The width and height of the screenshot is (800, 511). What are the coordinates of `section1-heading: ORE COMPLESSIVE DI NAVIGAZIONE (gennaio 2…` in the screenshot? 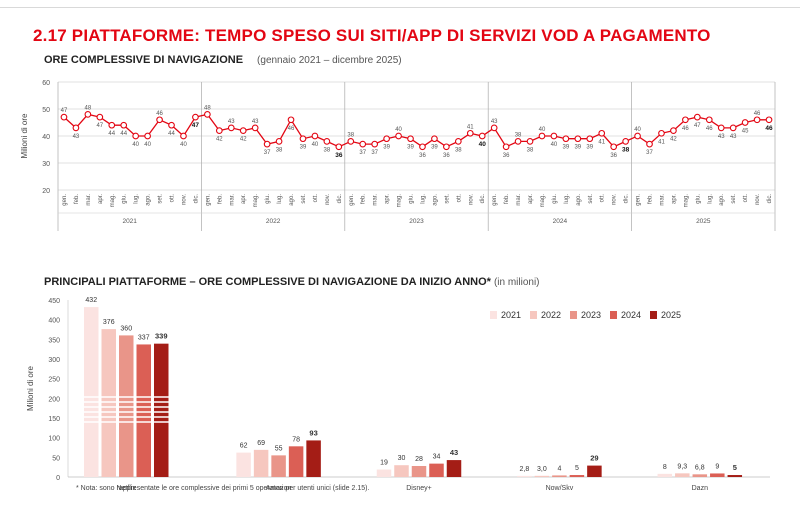 It's located at (223, 60).